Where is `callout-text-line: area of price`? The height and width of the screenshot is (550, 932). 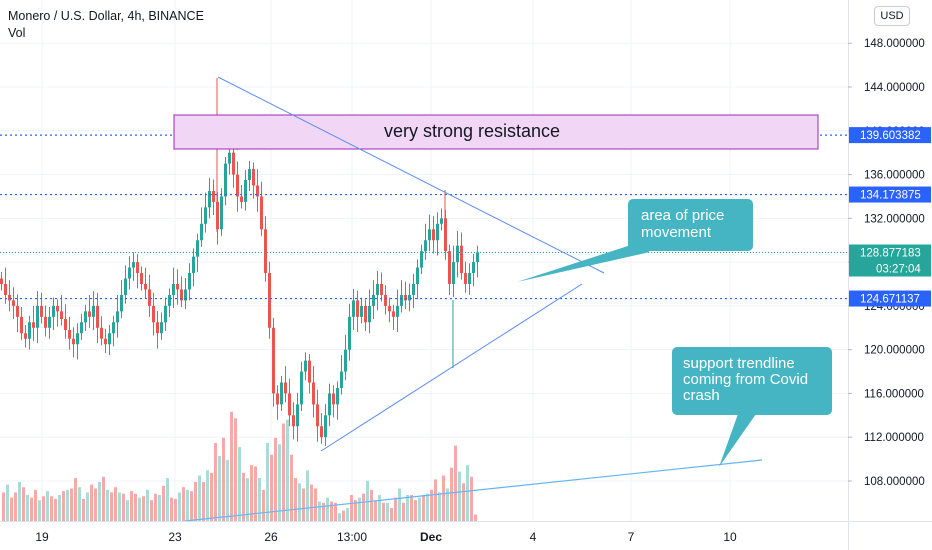 callout-text-line: area of price is located at coordinates (682, 215).